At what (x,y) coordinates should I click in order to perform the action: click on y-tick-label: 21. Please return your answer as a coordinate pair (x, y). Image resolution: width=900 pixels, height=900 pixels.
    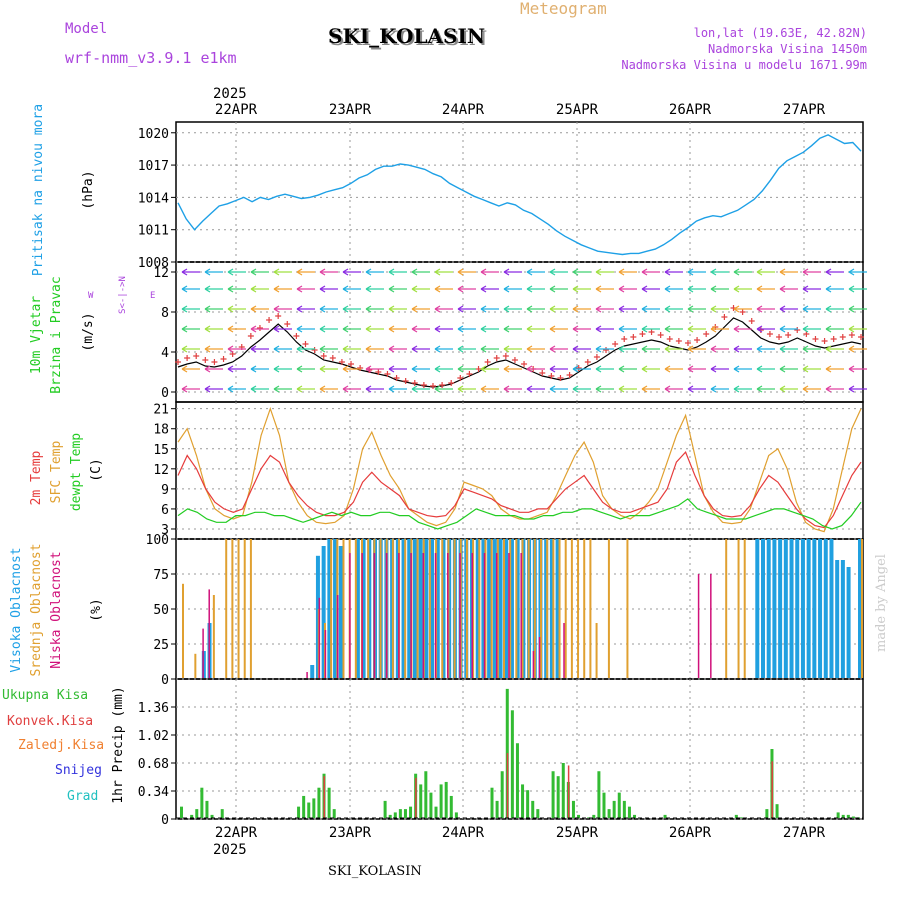
    Looking at the image, I should click on (161, 410).